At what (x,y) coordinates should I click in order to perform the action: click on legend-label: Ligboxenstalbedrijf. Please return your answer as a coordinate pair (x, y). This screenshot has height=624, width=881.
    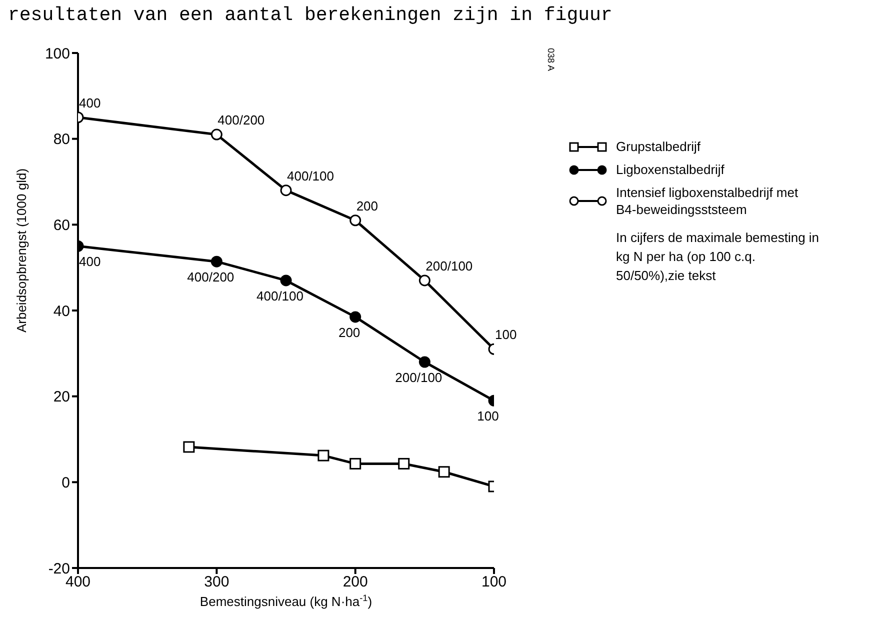
    Looking at the image, I should click on (671, 169).